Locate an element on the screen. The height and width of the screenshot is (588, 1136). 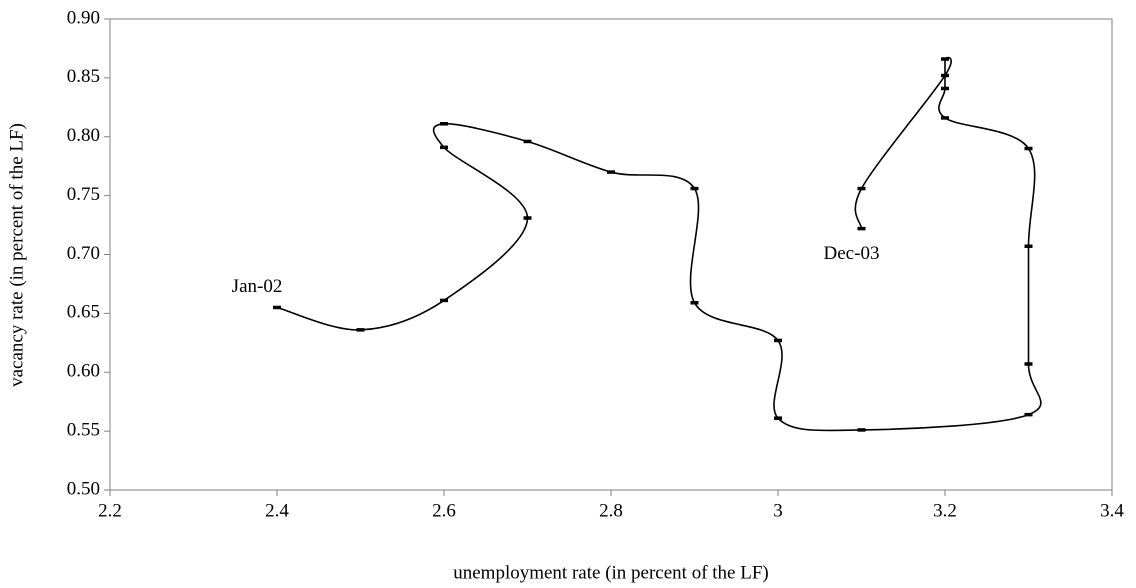
y-tick-label: 0.85 is located at coordinates (83, 76).